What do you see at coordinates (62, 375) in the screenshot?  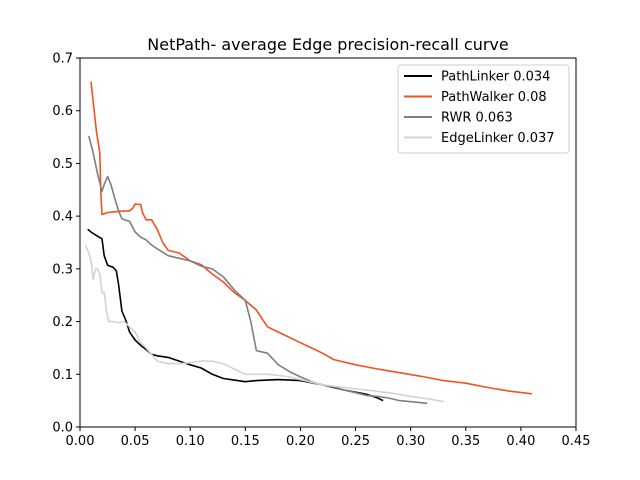 I see `y-tick-label: 0.1` at bounding box center [62, 375].